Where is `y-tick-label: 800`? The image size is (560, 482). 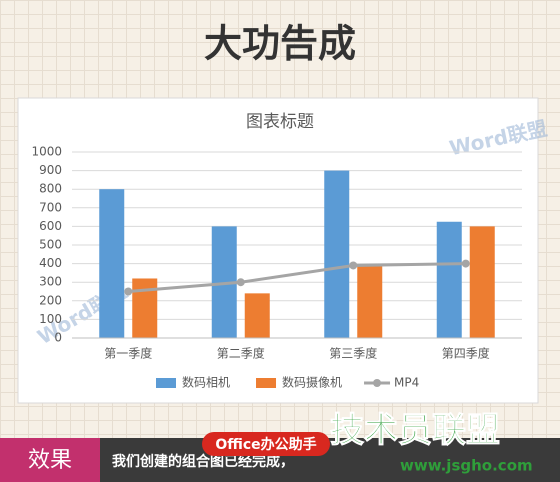 y-tick-label: 800 is located at coordinates (50, 189).